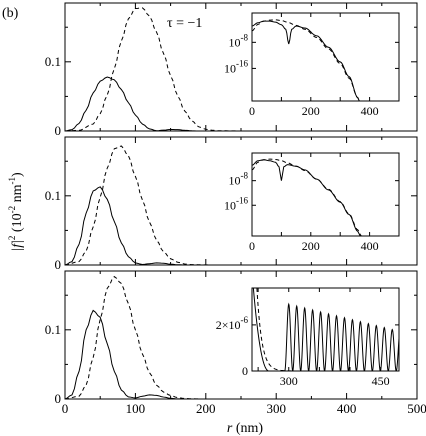 The image size is (426, 436). Describe the element at coordinates (206, 408) in the screenshot. I see `x-tick-label: 200` at that location.